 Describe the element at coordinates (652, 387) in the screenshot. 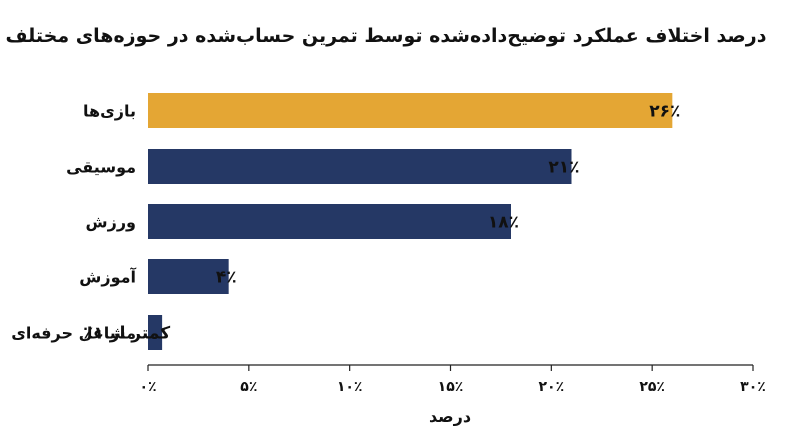

I see `x-tick-label-5: ۲۵٪` at that location.